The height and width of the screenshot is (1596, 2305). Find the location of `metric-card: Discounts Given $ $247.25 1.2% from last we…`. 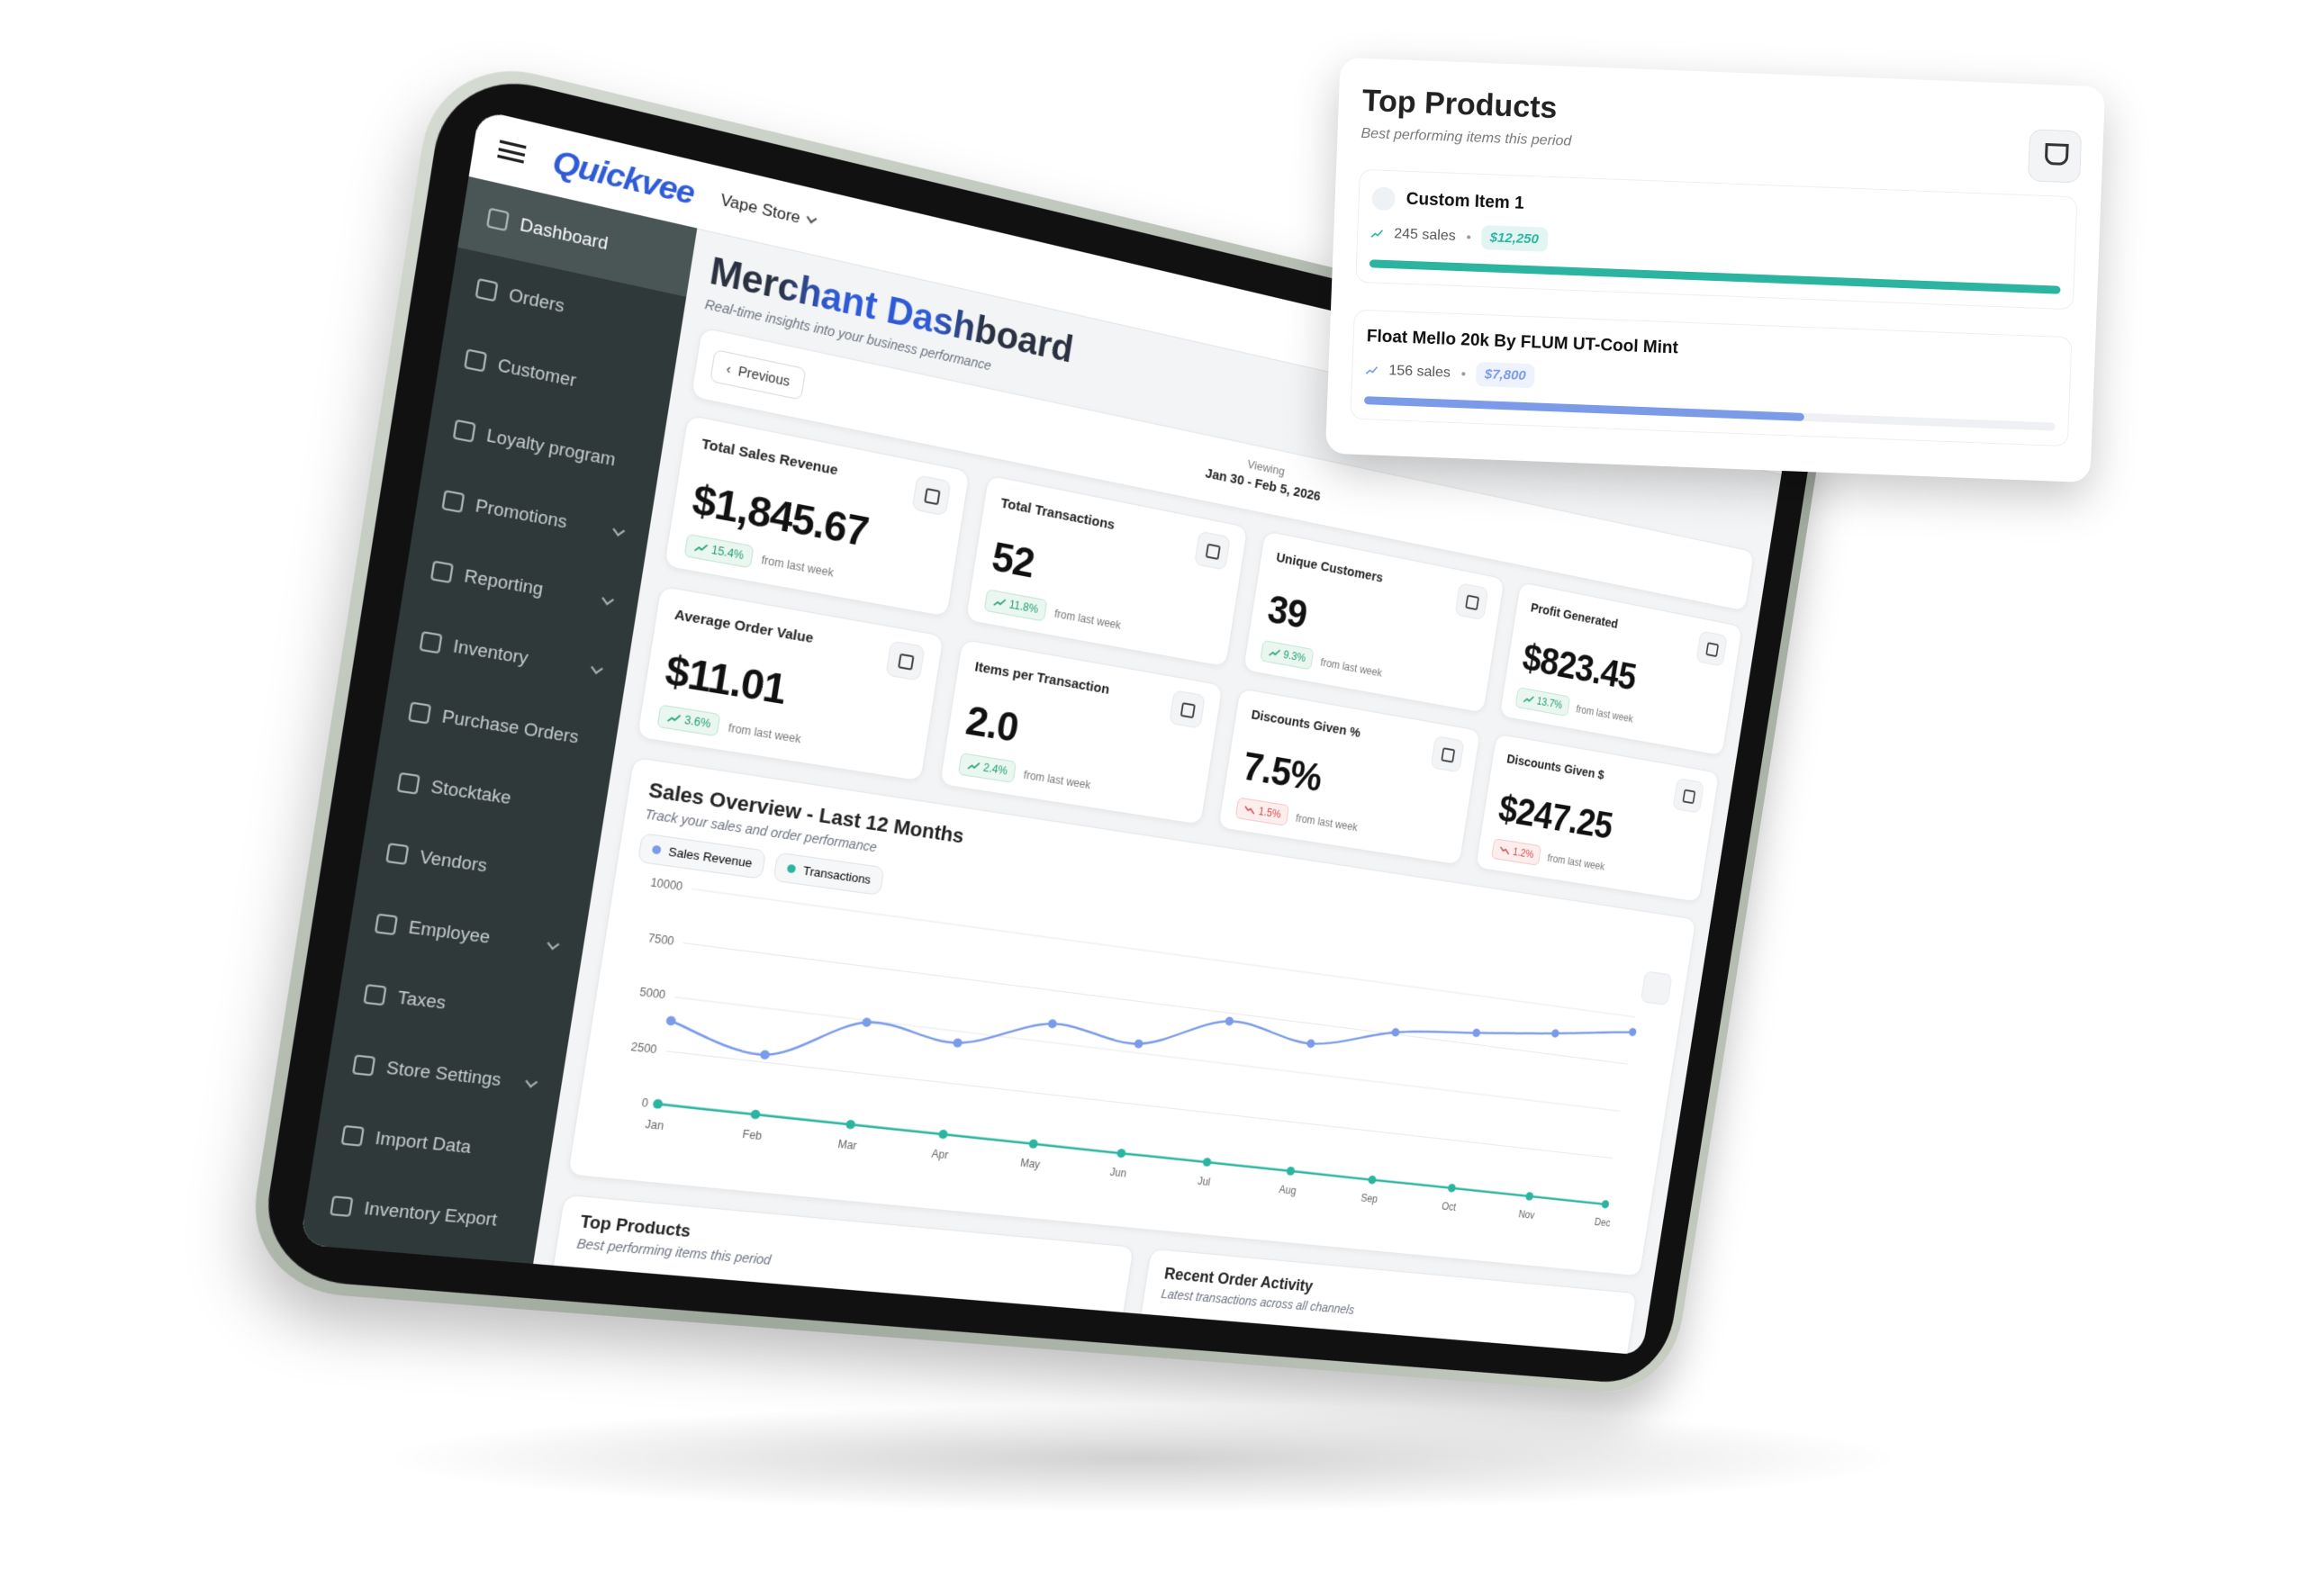

metric-card: Discounts Given $ $247.25 1.2% from last we… is located at coordinates (1597, 818).